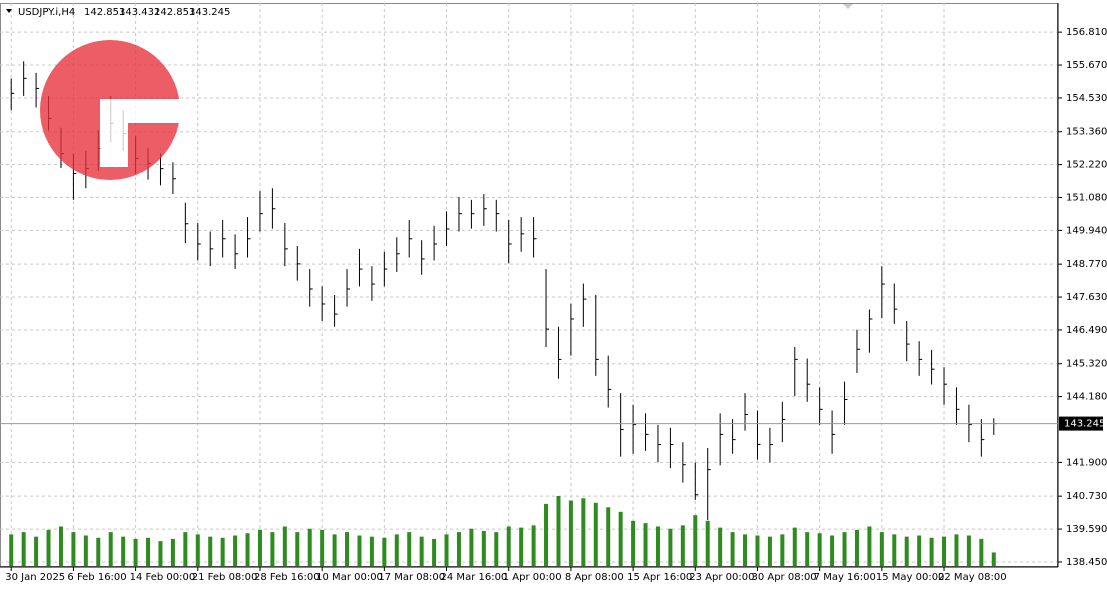  I want to click on last-price-box, so click(1081, 423).